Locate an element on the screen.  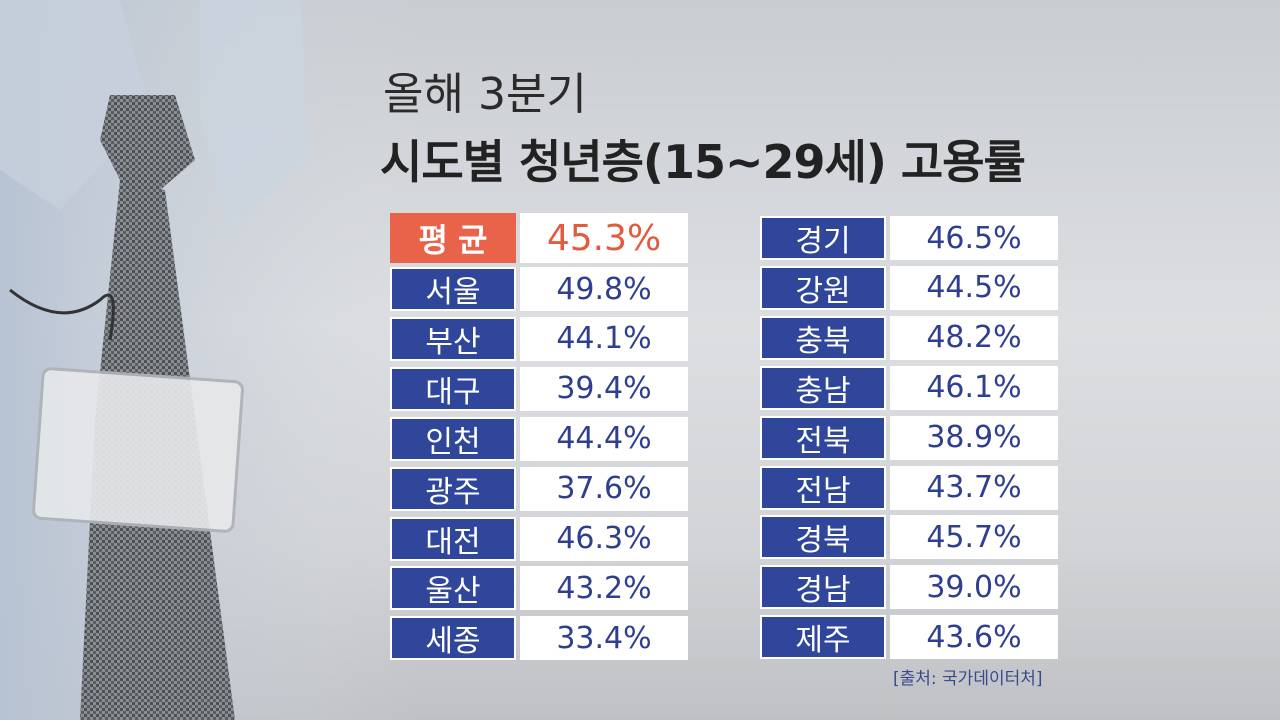
region-label: 인천 is located at coordinates (453, 438).